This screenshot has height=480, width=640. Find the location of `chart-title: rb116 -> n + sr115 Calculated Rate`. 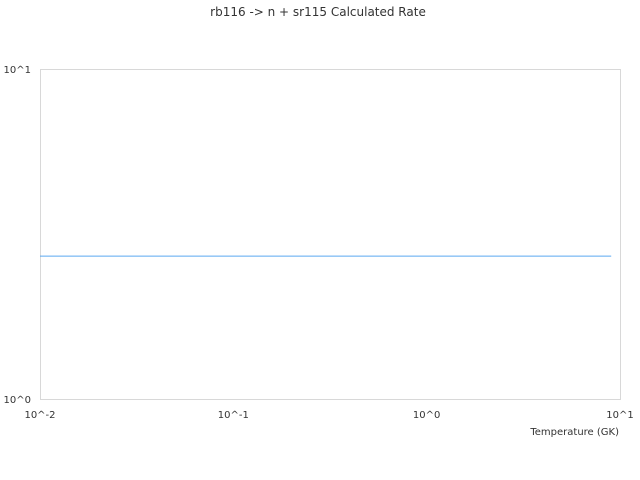

chart-title: rb116 -> n + sr115 Calculated Rate is located at coordinates (318, 12).